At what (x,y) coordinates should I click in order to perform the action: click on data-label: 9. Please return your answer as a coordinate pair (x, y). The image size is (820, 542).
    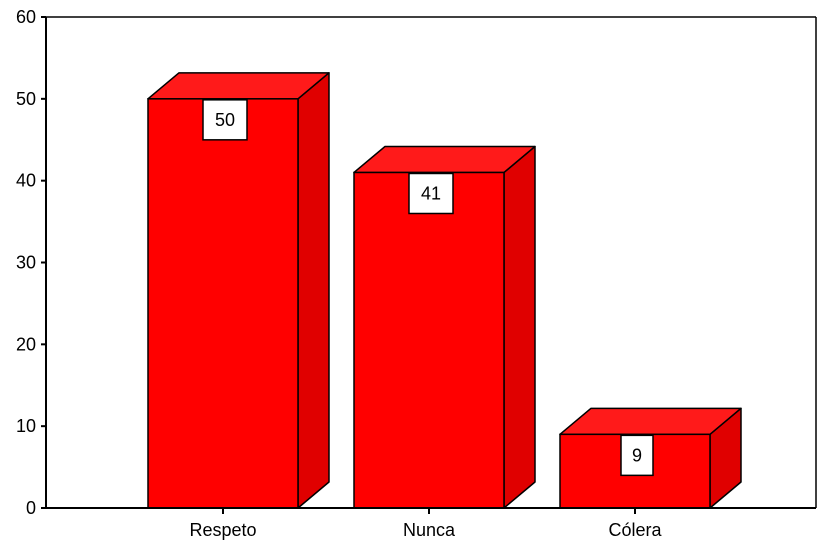
    Looking at the image, I should click on (637, 455).